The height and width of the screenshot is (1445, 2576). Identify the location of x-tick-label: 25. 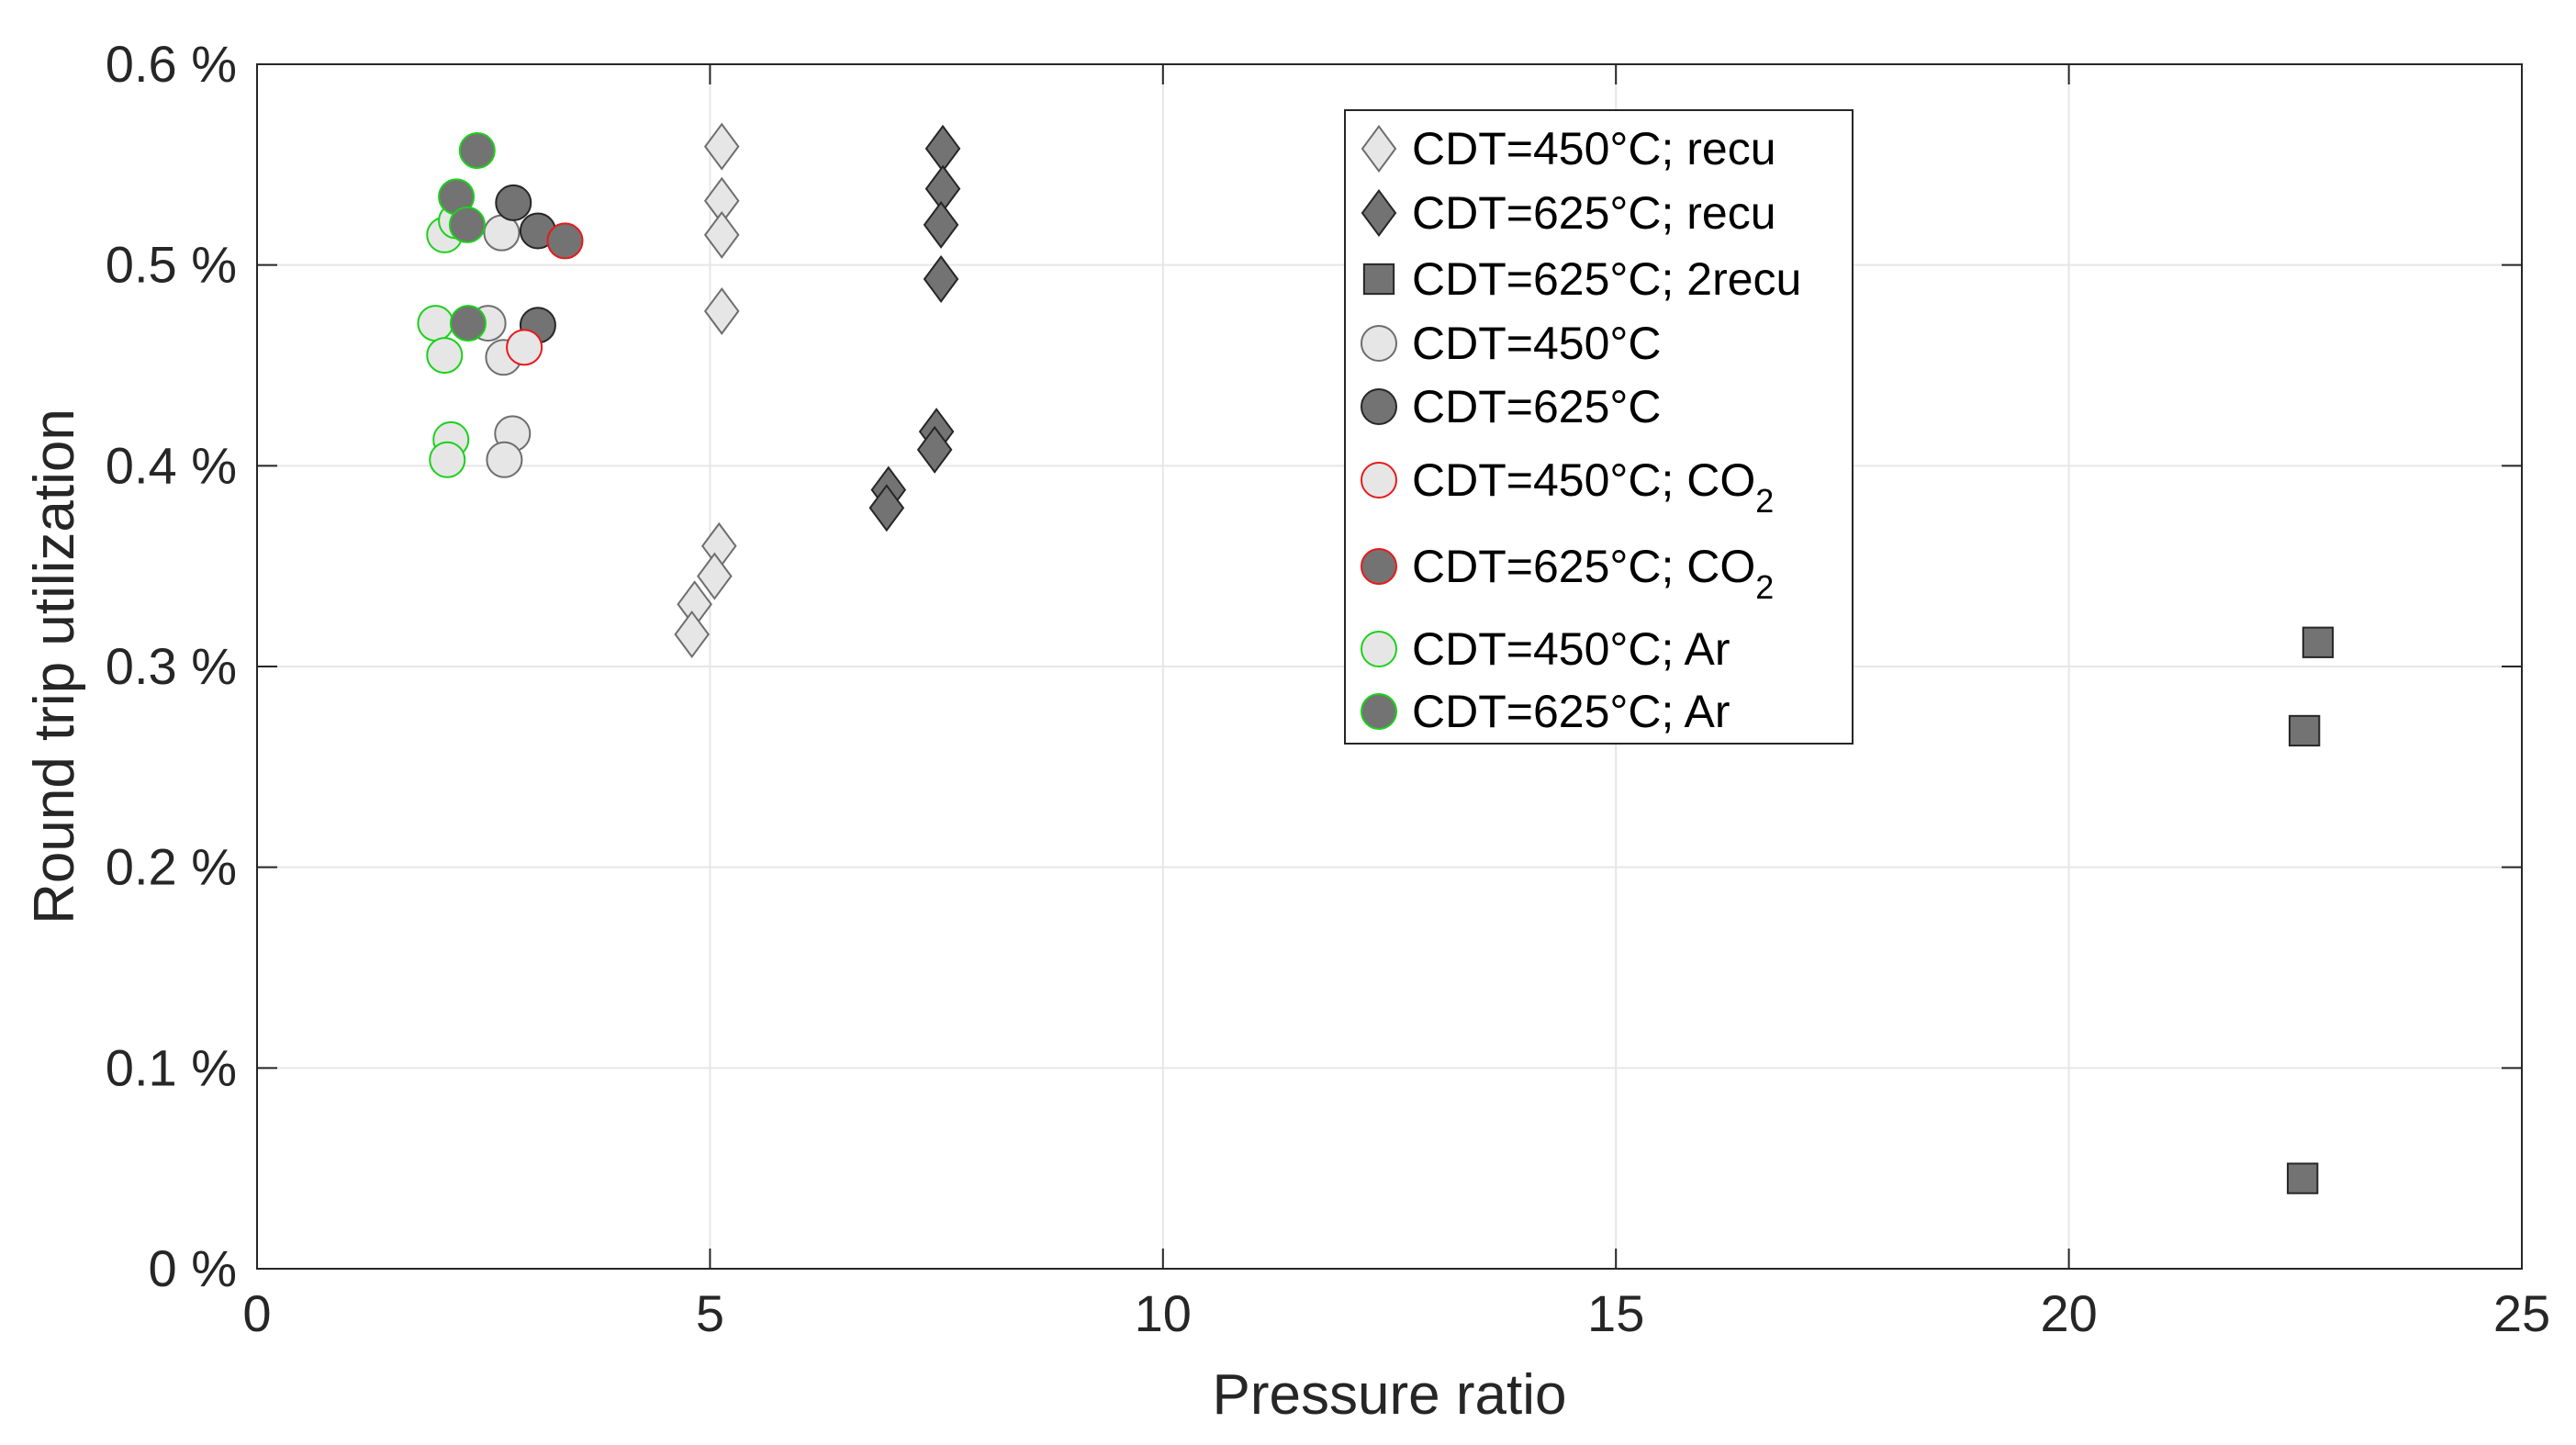
(2521, 1313).